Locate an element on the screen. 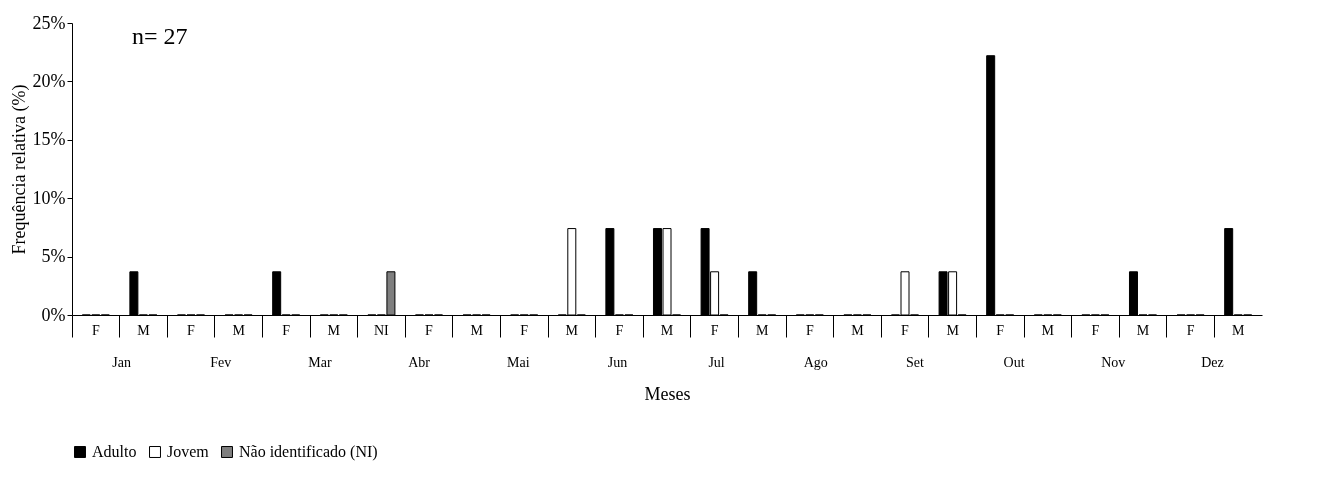 This screenshot has width=1323, height=491. x-tick-label: NI is located at coordinates (382, 330).